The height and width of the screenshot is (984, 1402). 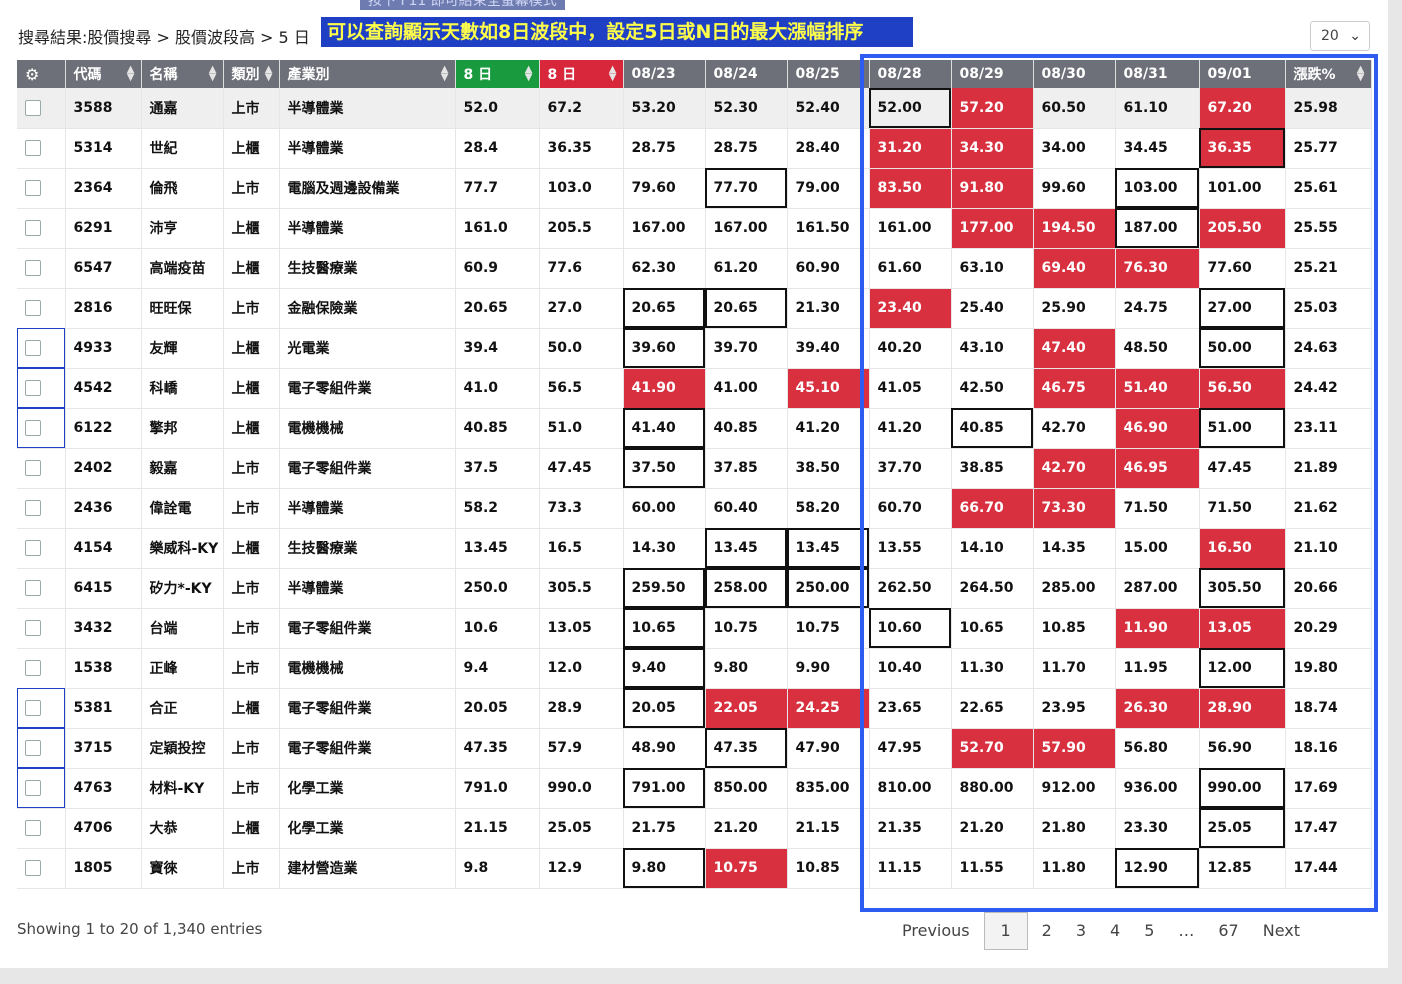 What do you see at coordinates (103, 668) in the screenshot?
I see `stock-code-link: 1538` at bounding box center [103, 668].